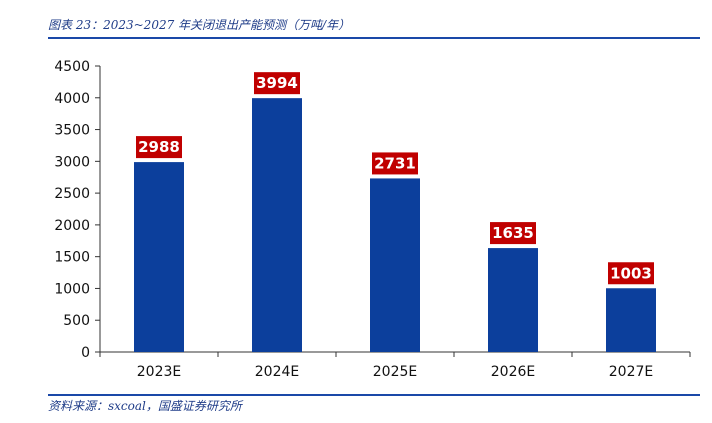  Describe the element at coordinates (395, 372) in the screenshot. I see `x-tick-label: 2025E` at that location.